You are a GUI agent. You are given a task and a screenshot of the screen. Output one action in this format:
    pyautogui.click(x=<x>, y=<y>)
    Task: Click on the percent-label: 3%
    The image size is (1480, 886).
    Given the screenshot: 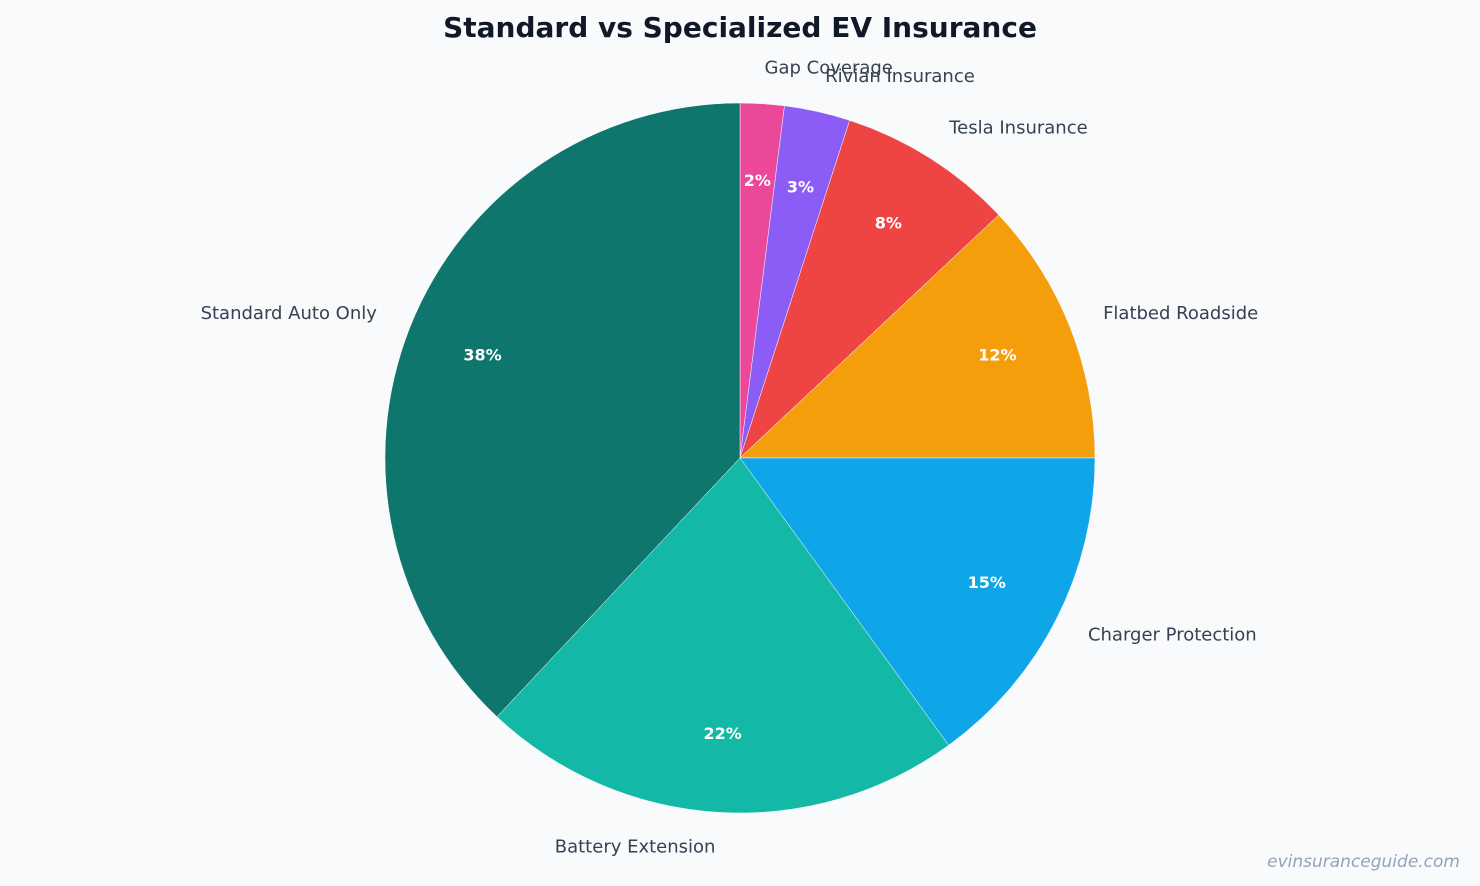 What is the action you would take?
    pyautogui.click(x=800, y=186)
    